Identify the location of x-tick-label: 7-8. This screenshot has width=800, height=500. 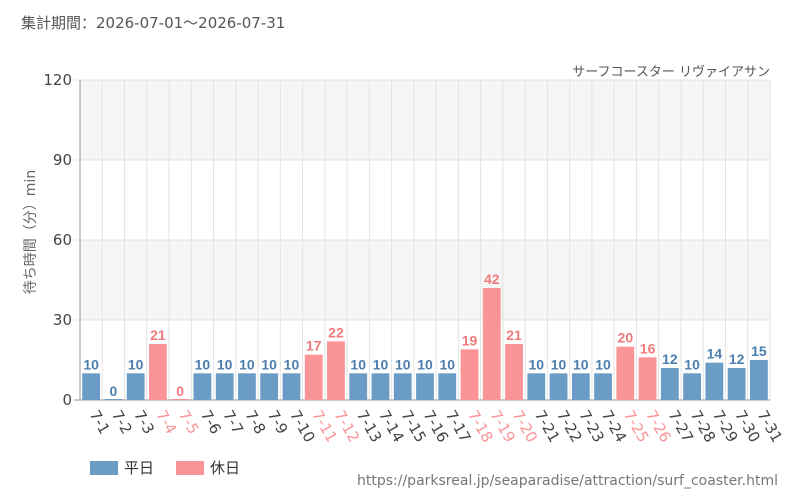
(255, 422).